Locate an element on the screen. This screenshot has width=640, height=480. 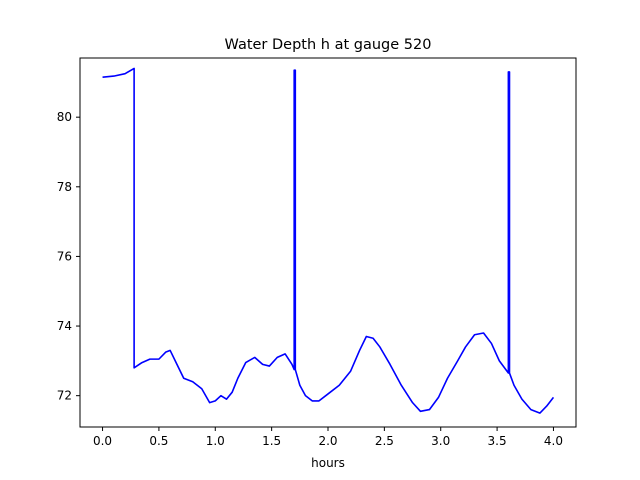
x-tick-label: 1.0 is located at coordinates (215, 441).